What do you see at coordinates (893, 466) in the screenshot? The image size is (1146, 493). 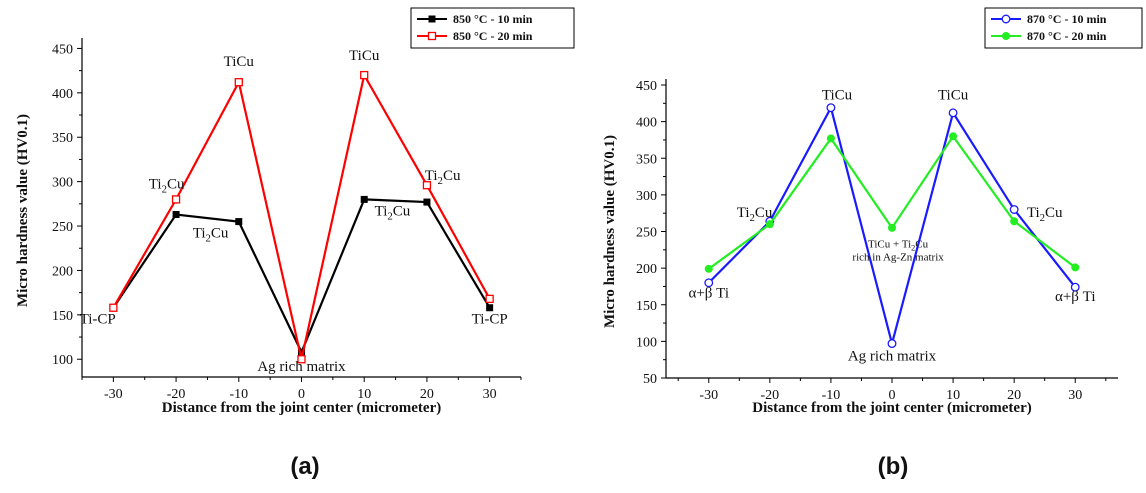 I see `panel-label: (b)` at bounding box center [893, 466].